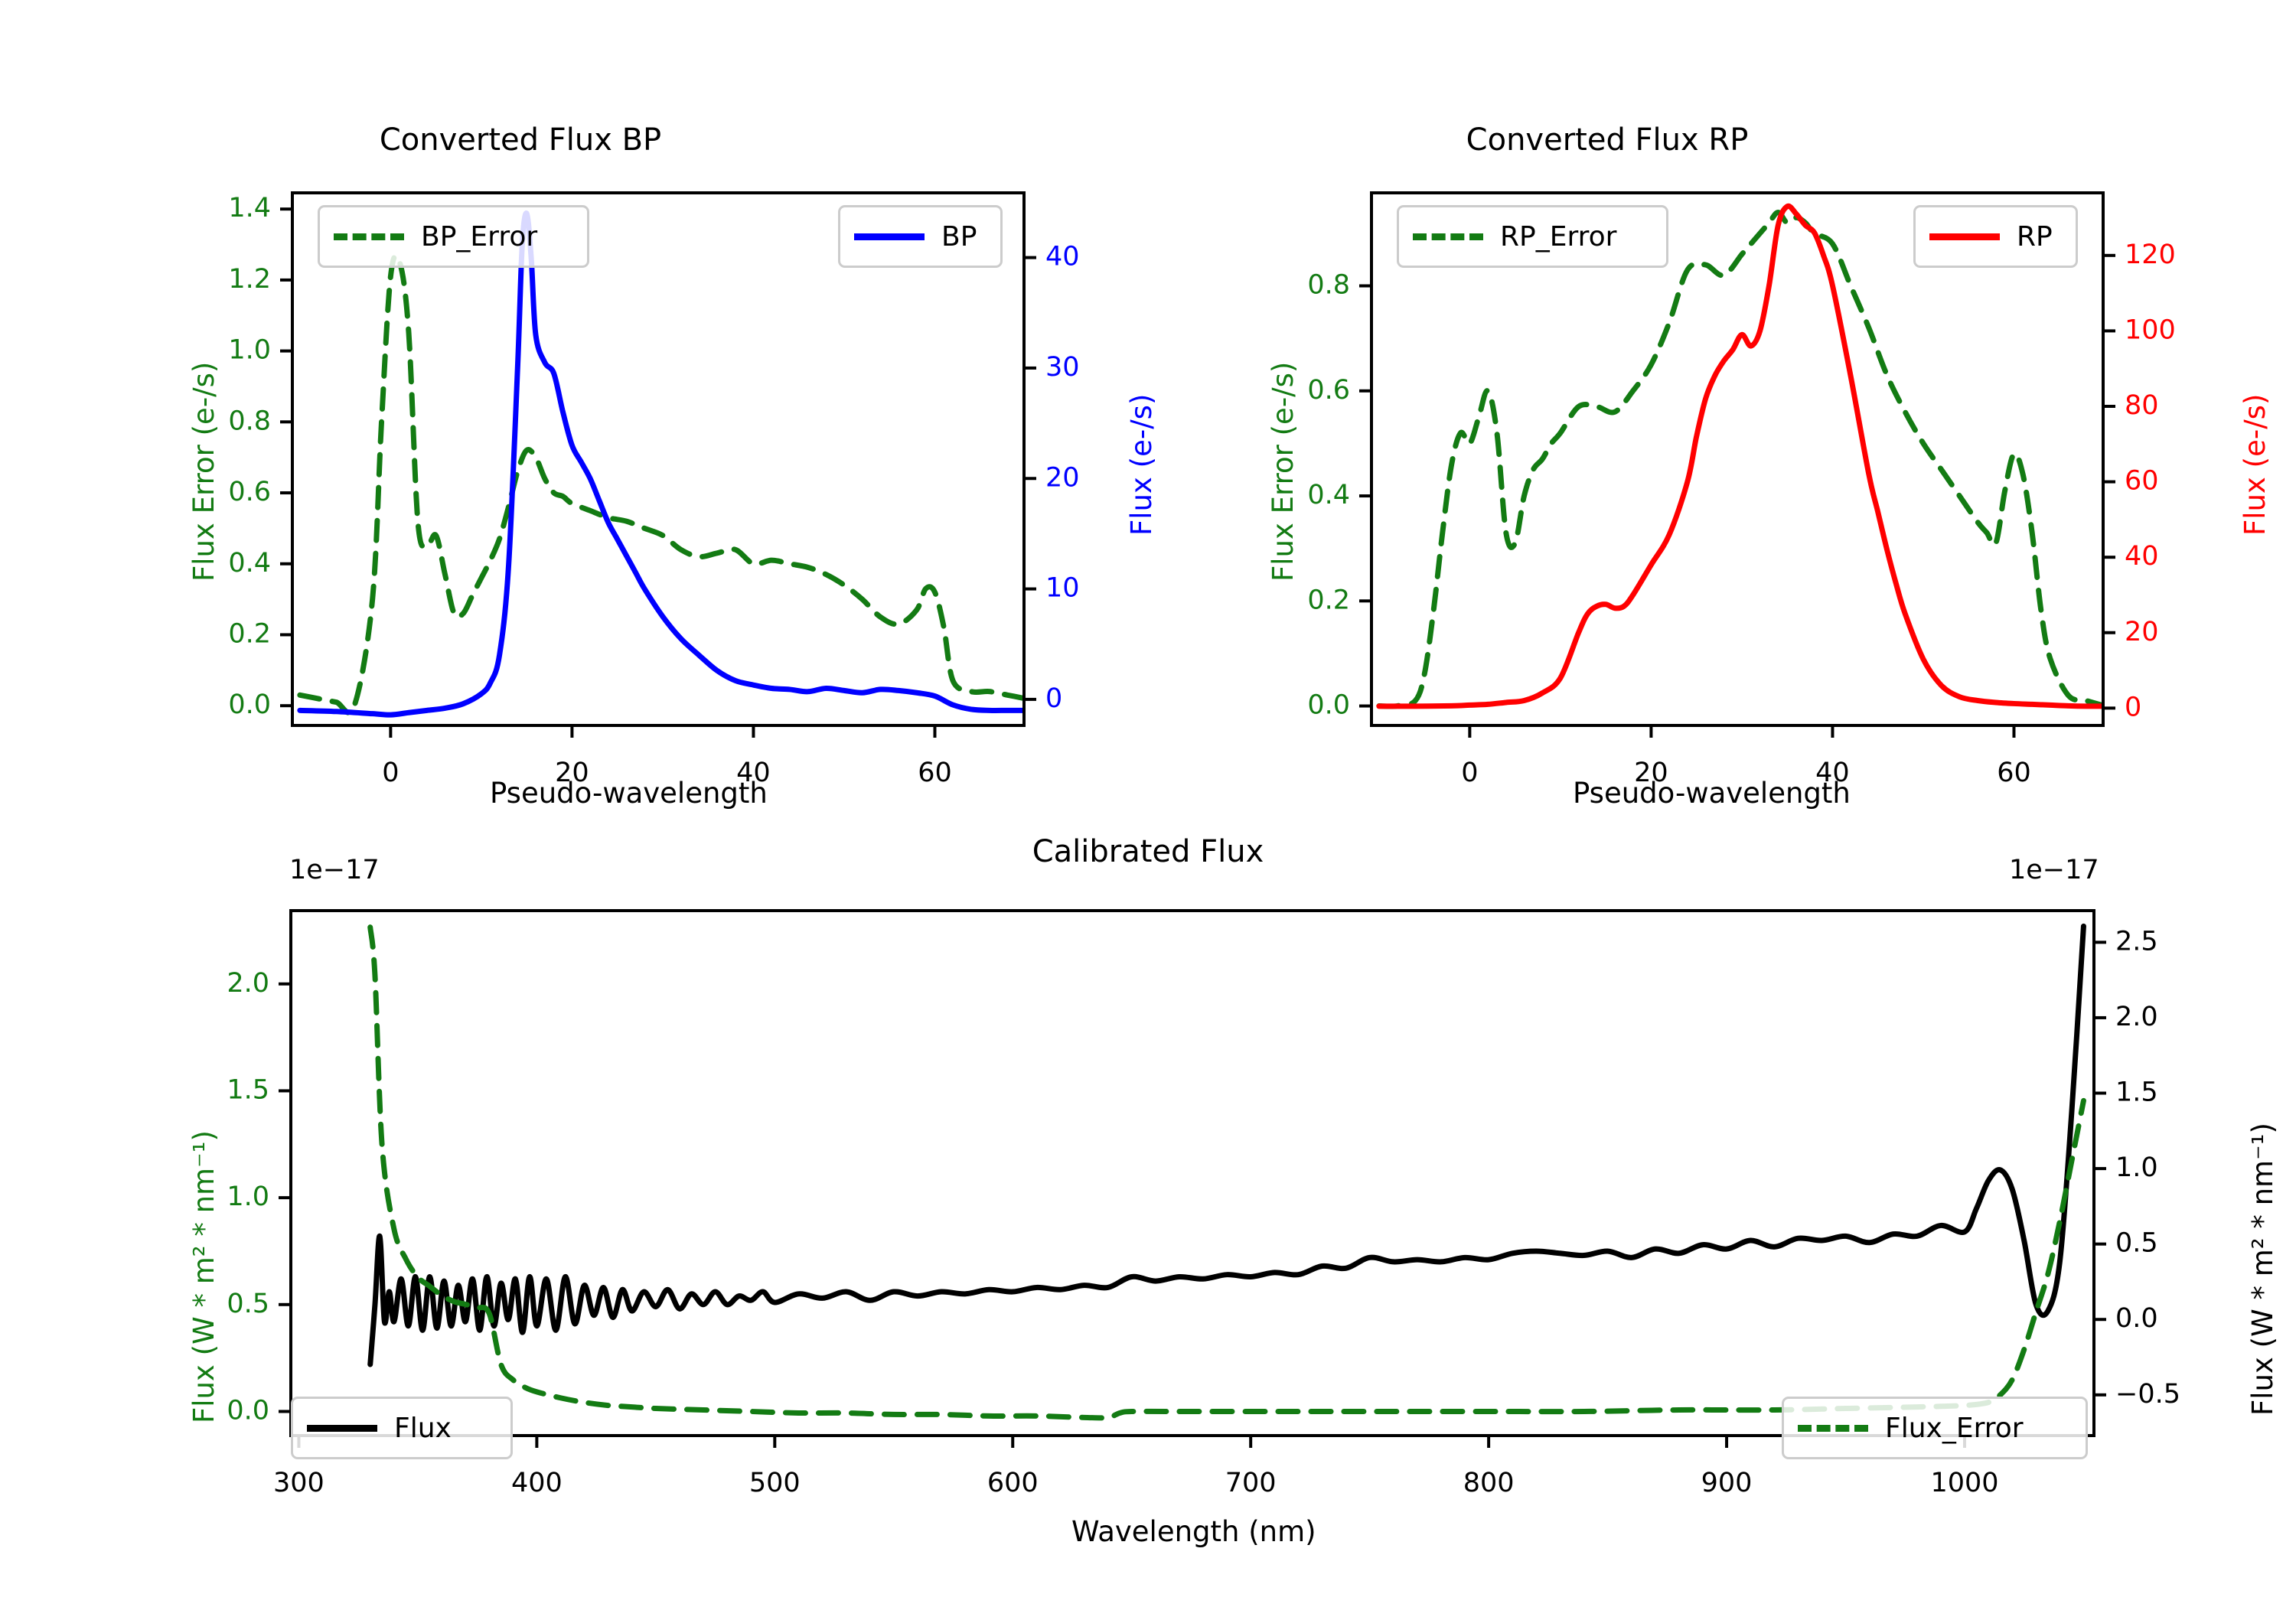  What do you see at coordinates (248, 1304) in the screenshot?
I see `cal-ytick-left: 0.5` at bounding box center [248, 1304].